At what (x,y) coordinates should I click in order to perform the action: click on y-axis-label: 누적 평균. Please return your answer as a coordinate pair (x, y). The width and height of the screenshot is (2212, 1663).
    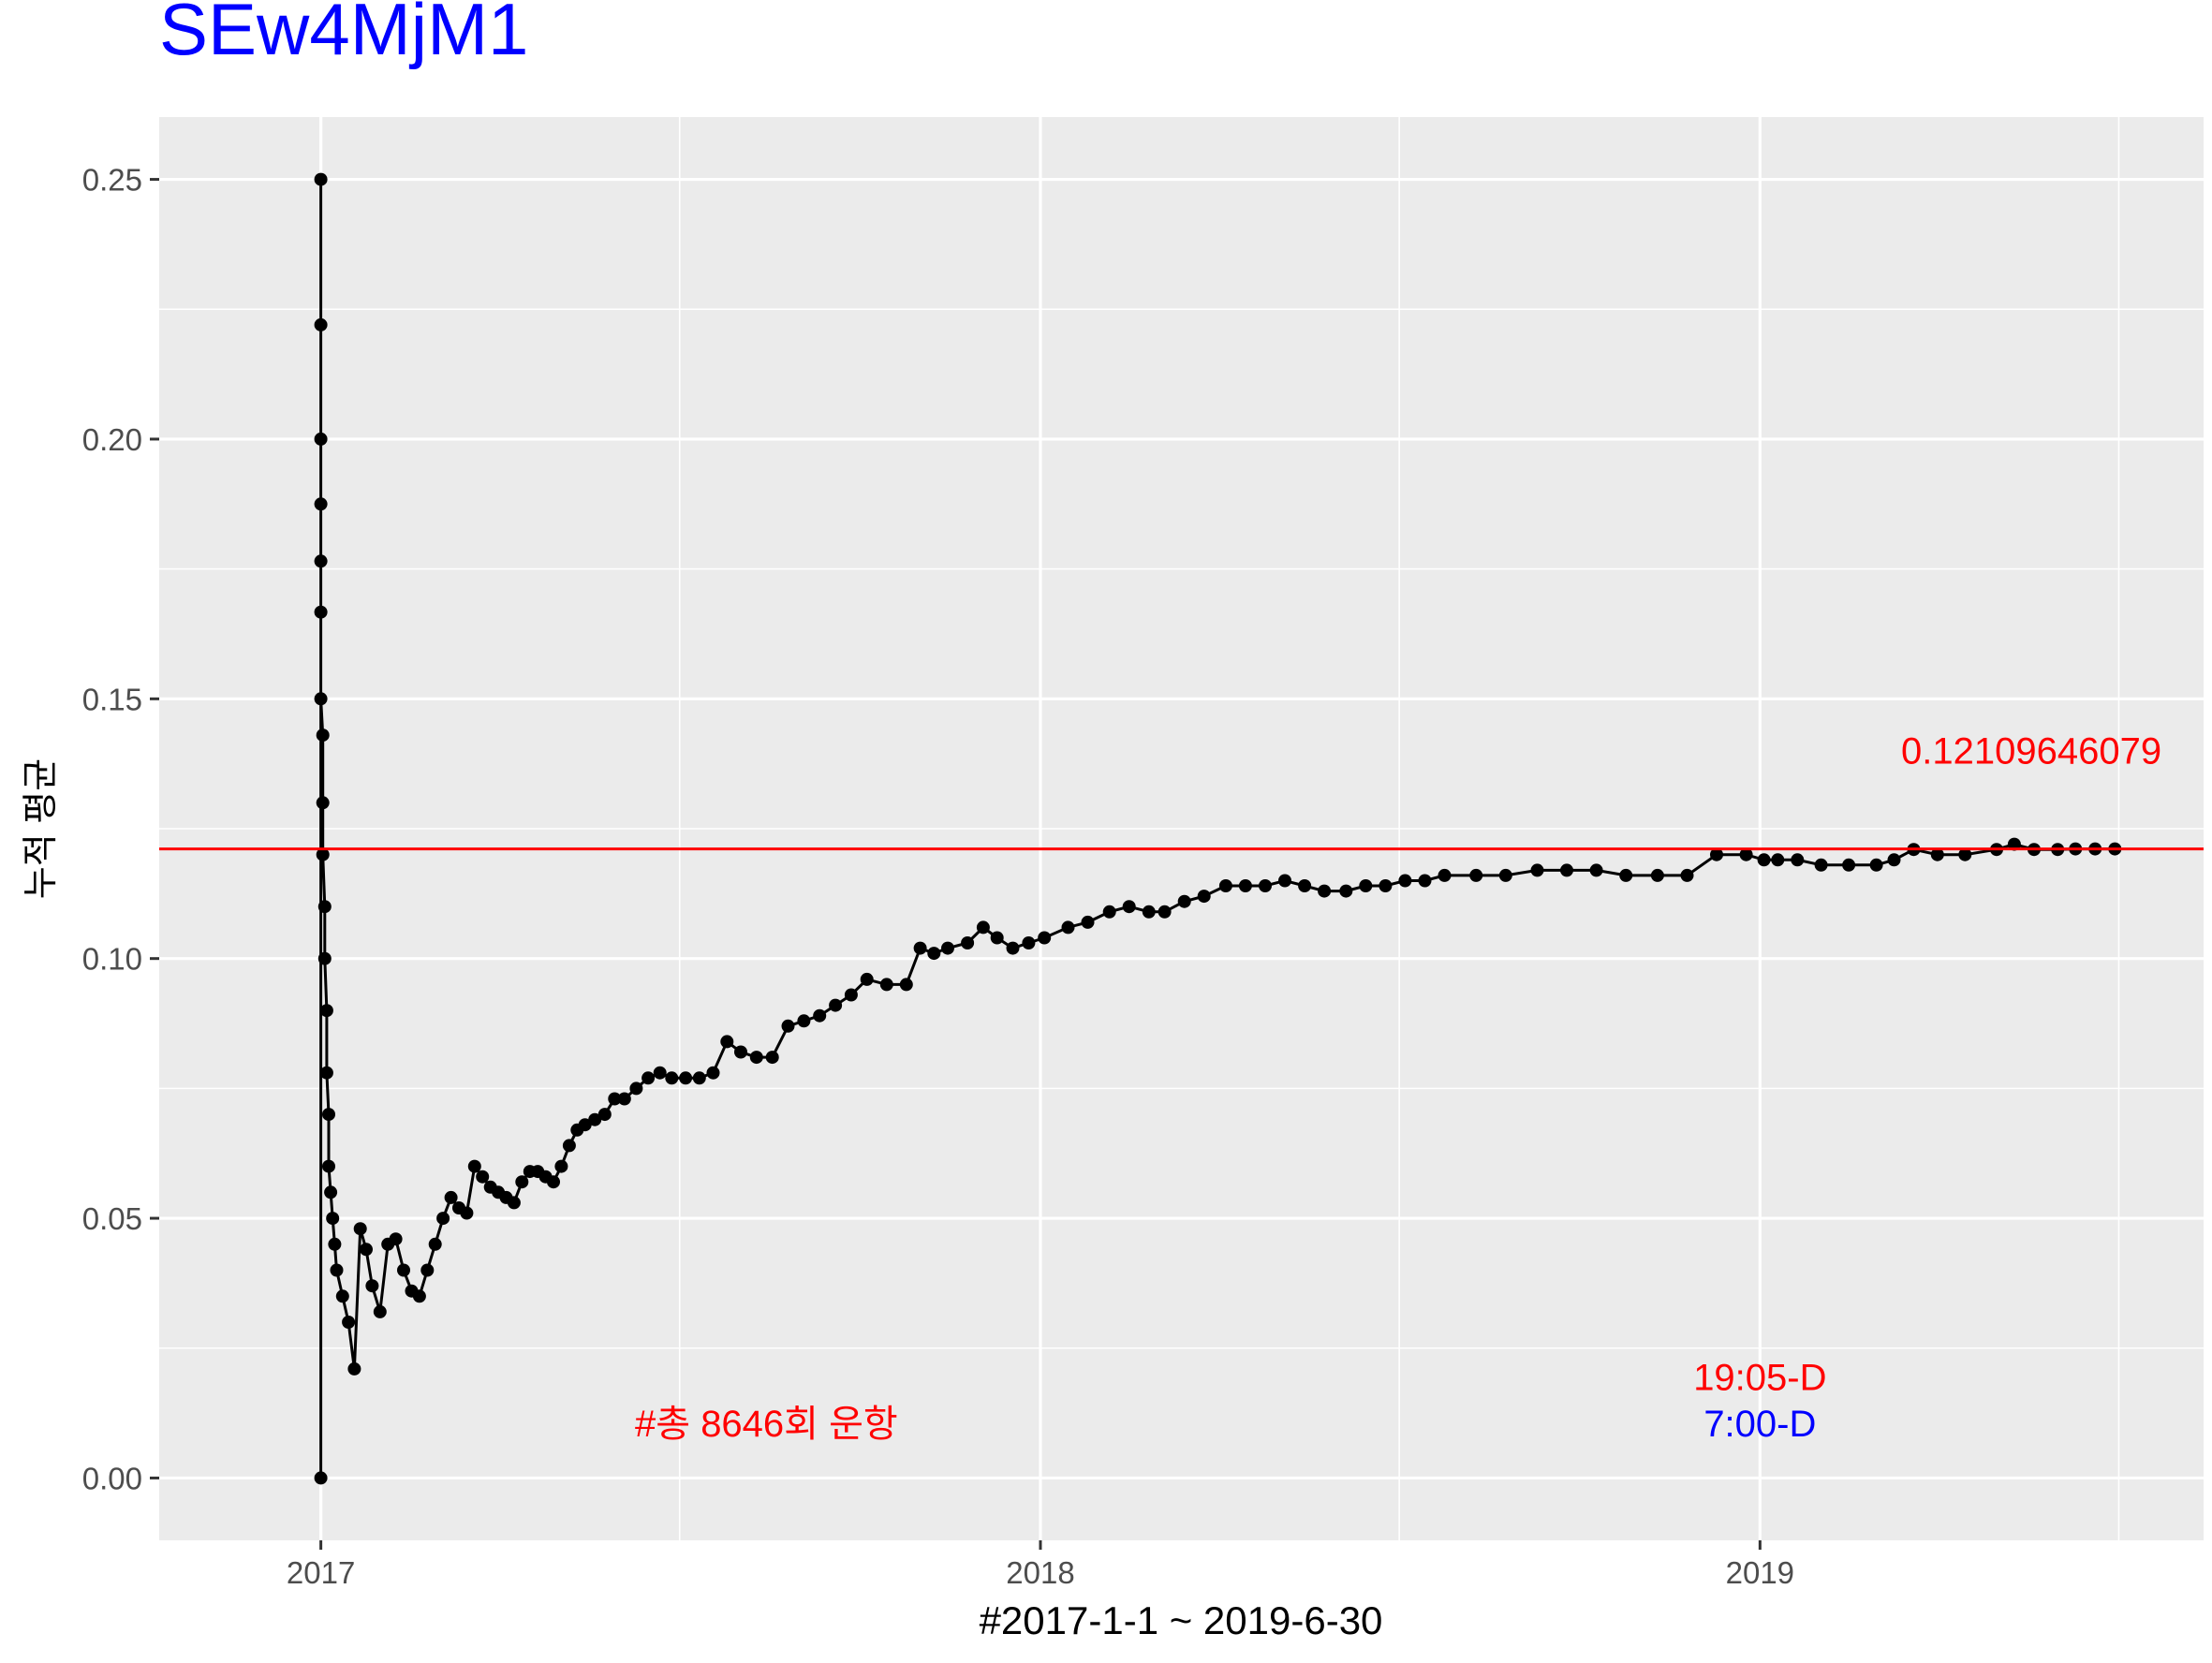
    Looking at the image, I should click on (41, 828).